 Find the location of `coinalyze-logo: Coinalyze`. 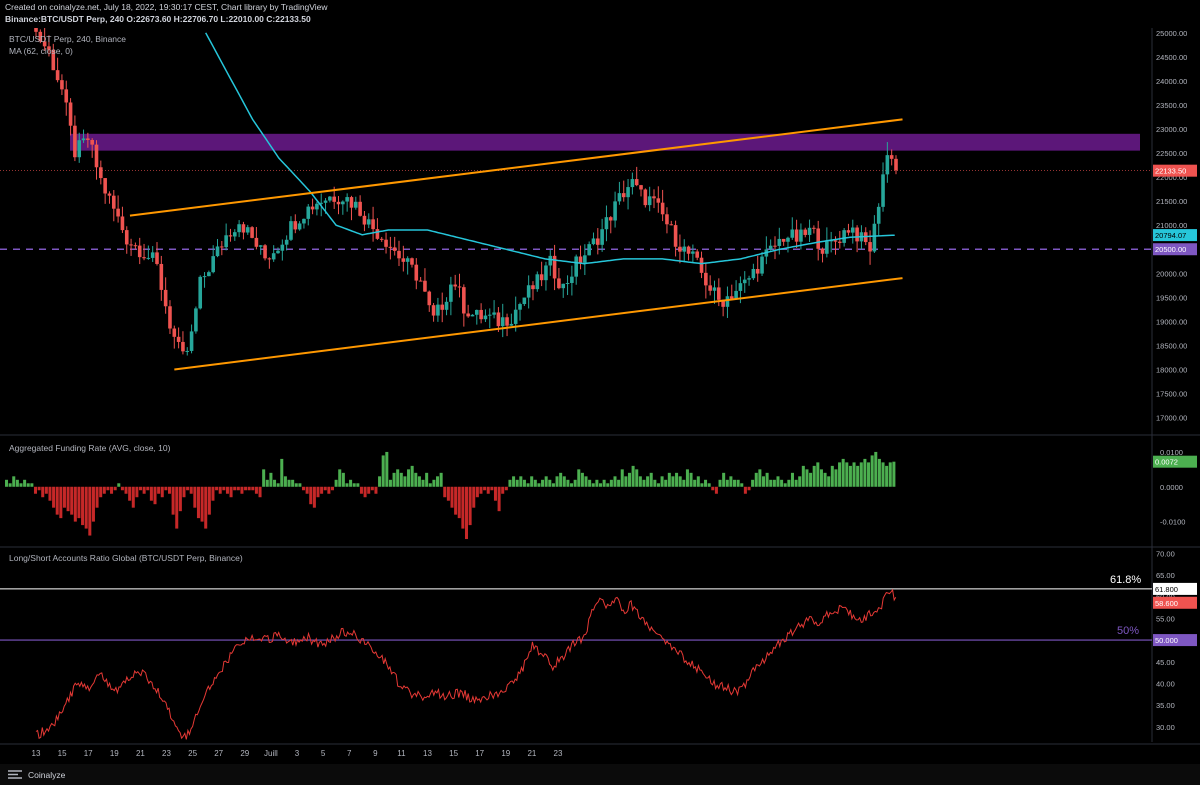

coinalyze-logo: Coinalyze is located at coordinates (47, 775).